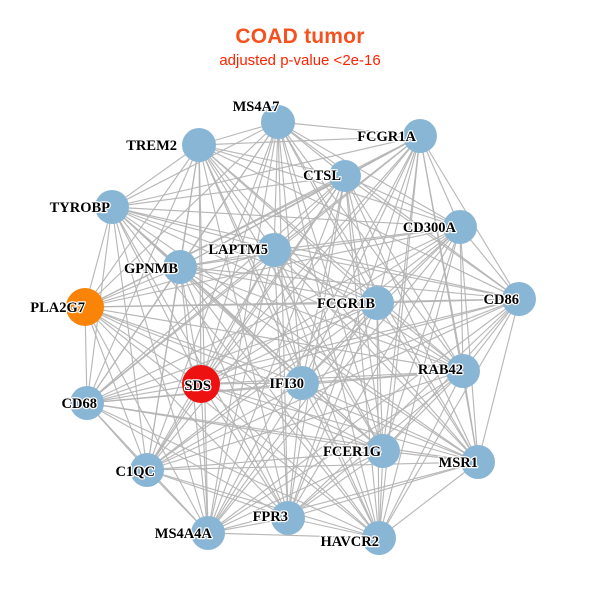 Image resolution: width=600 pixels, height=600 pixels. I want to click on edge-CD300A-HAVCR2, so click(419, 382).